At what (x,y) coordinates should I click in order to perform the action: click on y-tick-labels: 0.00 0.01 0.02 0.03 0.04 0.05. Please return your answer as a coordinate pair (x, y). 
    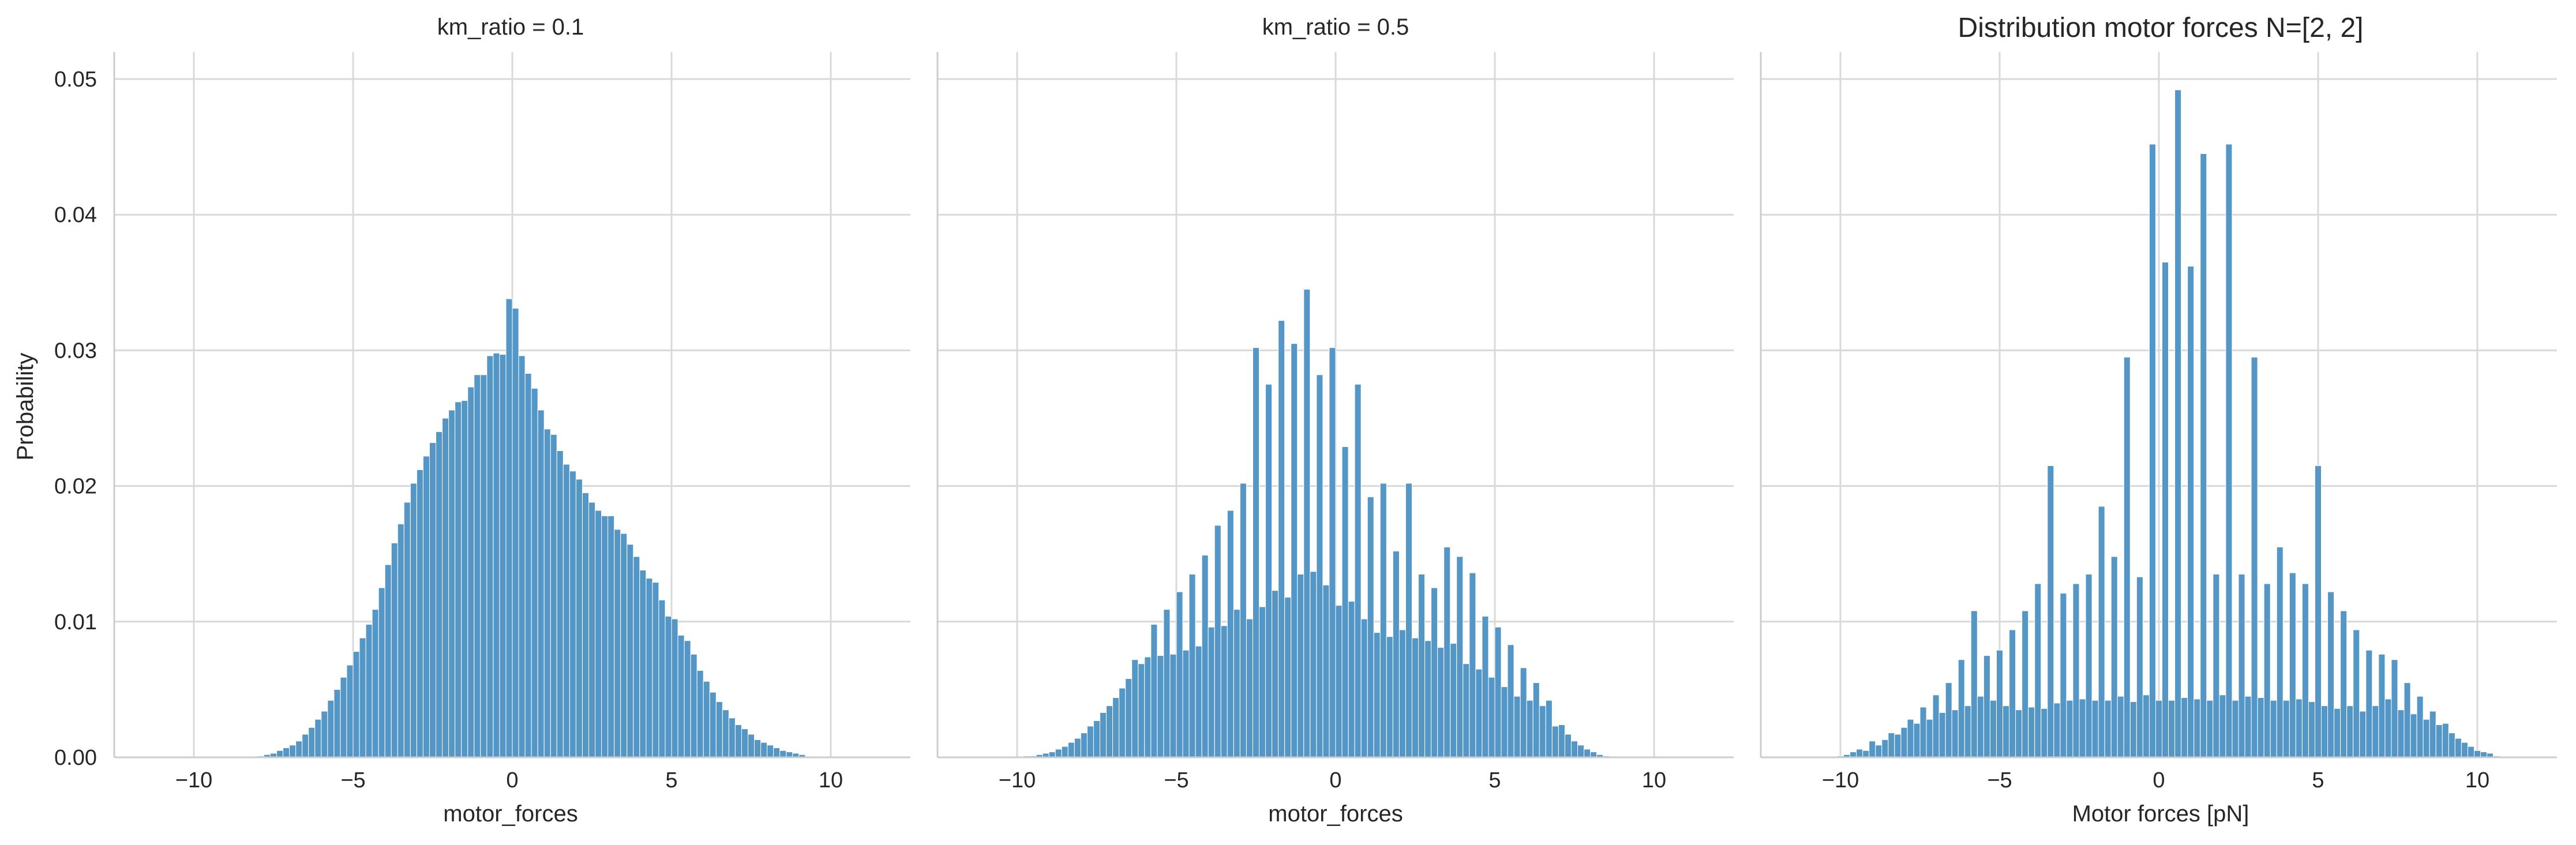
    Looking at the image, I should click on (75, 418).